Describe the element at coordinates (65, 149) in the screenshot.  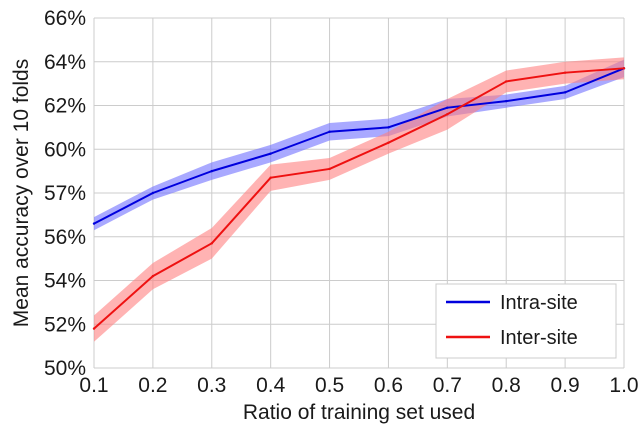
I see `y-tick-label: 60%` at that location.